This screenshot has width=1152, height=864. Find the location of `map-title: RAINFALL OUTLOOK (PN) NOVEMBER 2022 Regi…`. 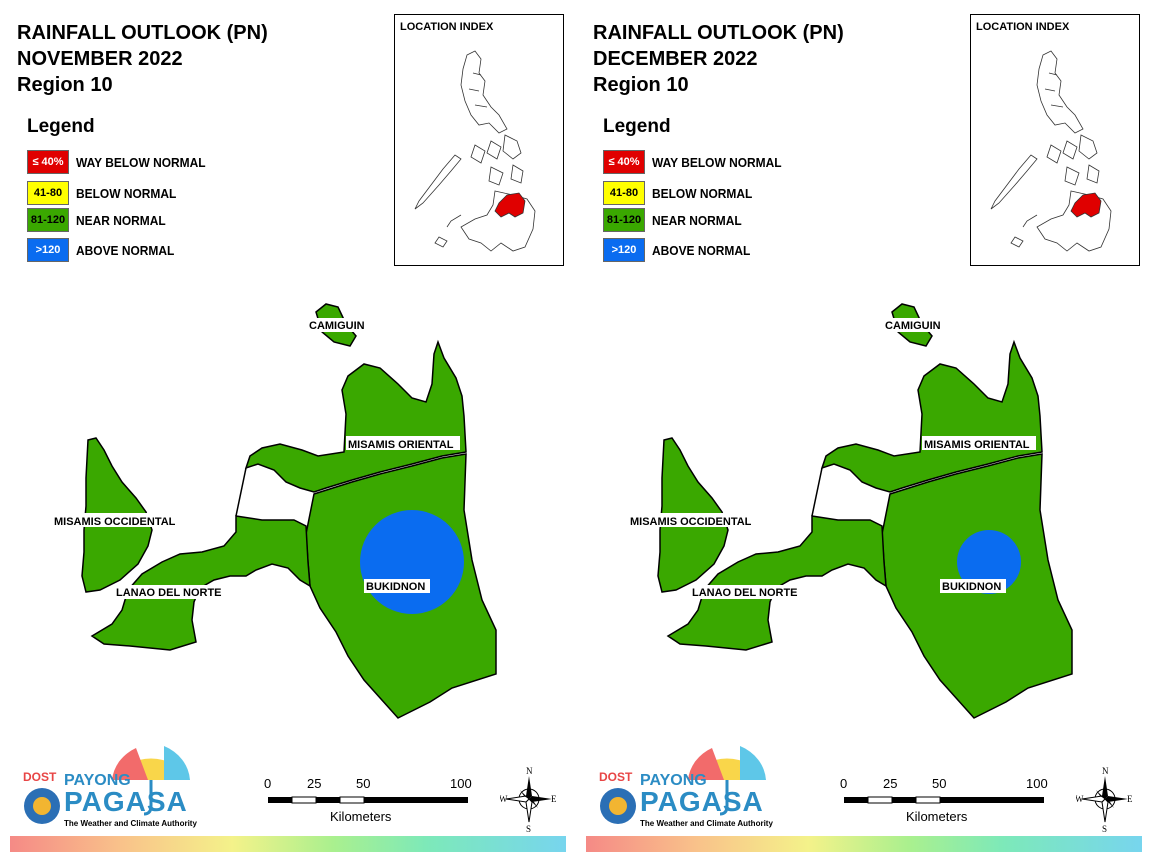

map-title: RAINFALL OUTLOOK (PN) NOVEMBER 2022 Regi… is located at coordinates (142, 59).